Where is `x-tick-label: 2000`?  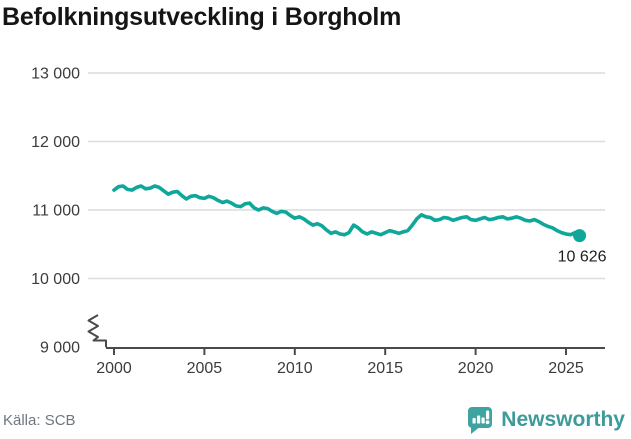 x-tick-label: 2000 is located at coordinates (114, 368).